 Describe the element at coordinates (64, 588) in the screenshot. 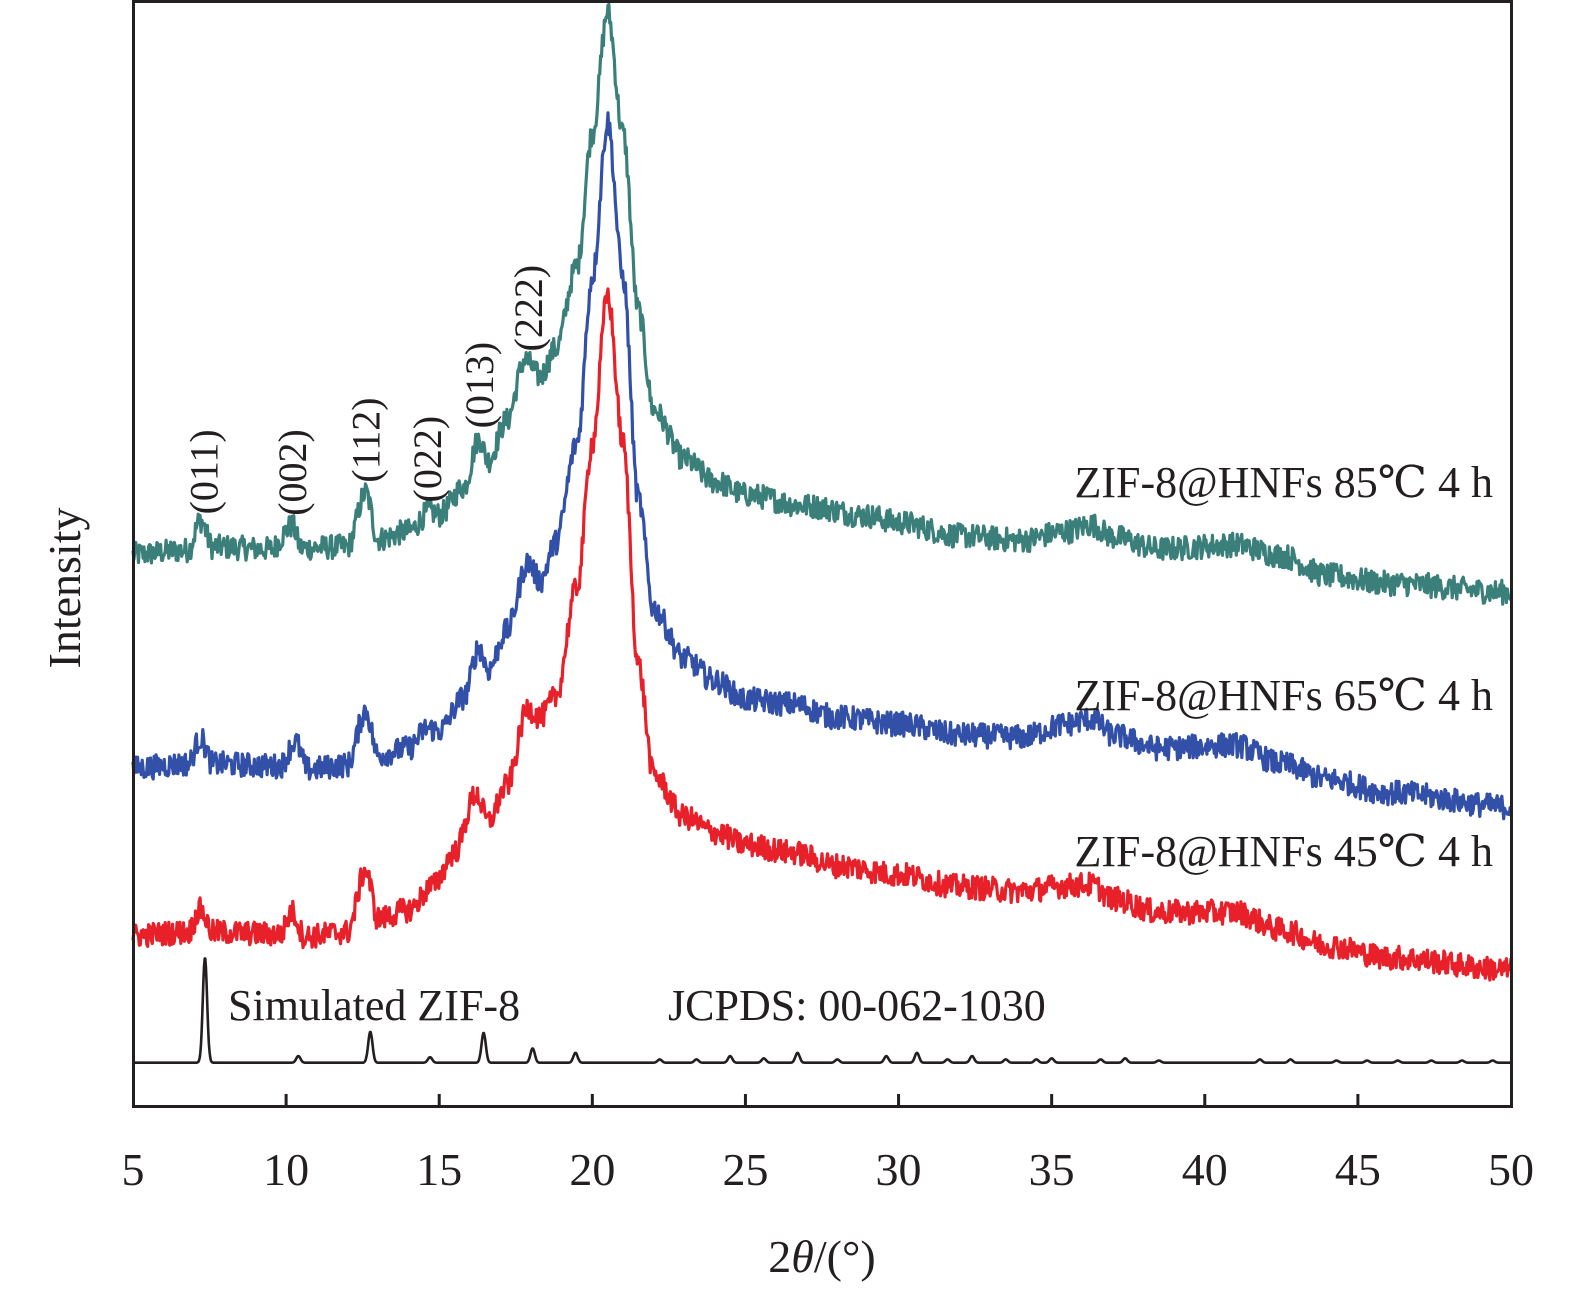

I see `y-axis-label: Intensity` at that location.